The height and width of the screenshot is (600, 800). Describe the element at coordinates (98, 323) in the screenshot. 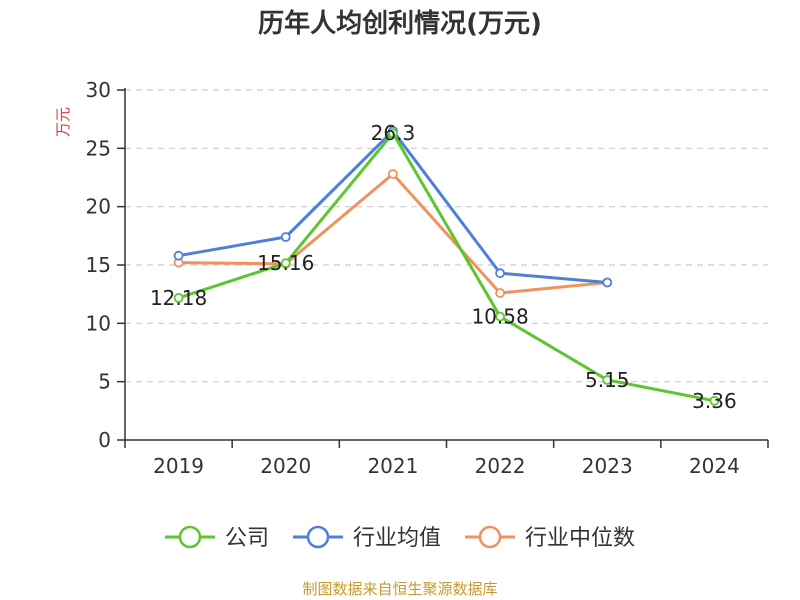

I see `y-tick-label-10: 10` at that location.